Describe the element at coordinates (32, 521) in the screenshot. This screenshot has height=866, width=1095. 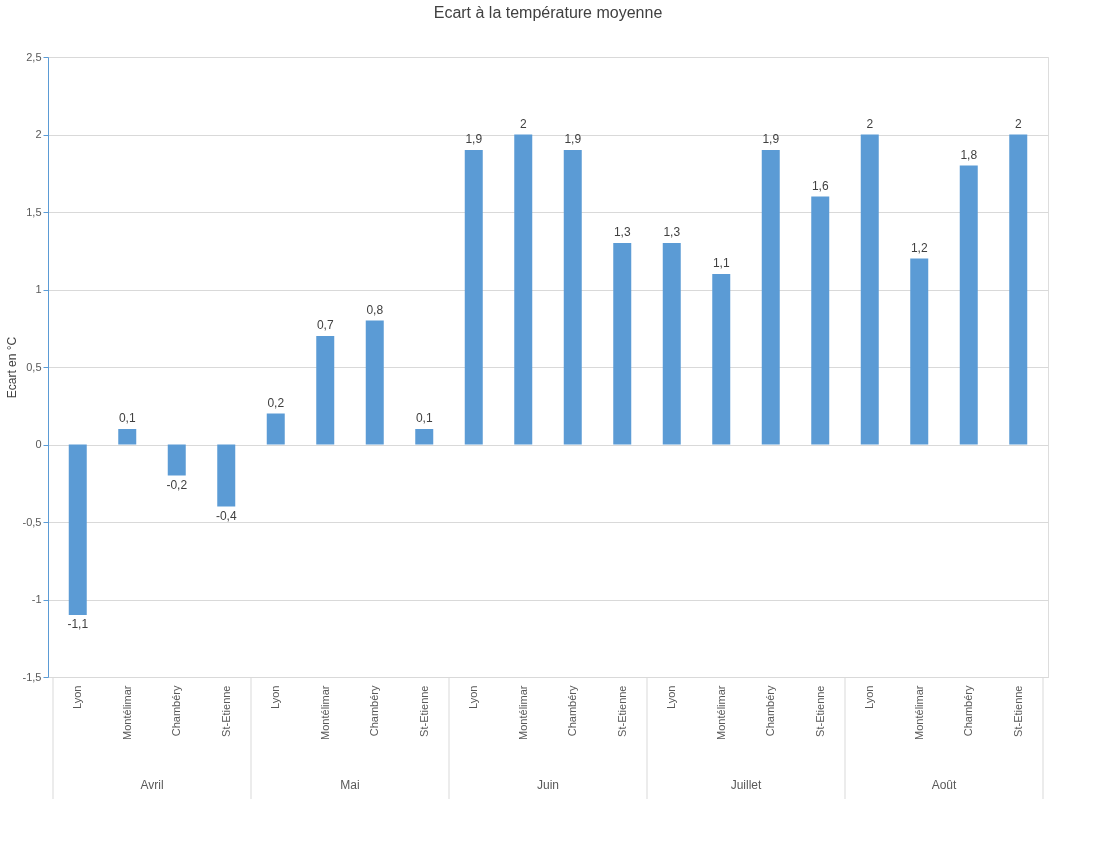
I see `y-tick-label: -0,5` at that location.